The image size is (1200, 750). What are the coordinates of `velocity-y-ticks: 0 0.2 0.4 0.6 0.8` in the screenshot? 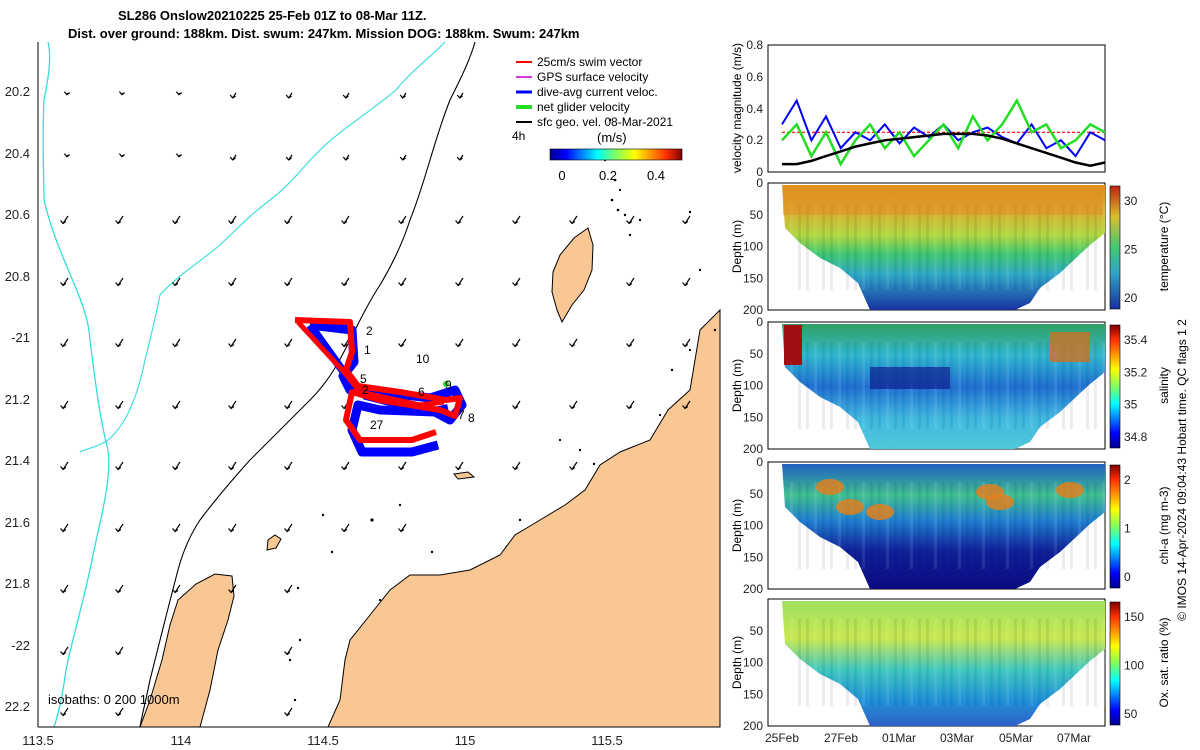 It's located at (754, 108).